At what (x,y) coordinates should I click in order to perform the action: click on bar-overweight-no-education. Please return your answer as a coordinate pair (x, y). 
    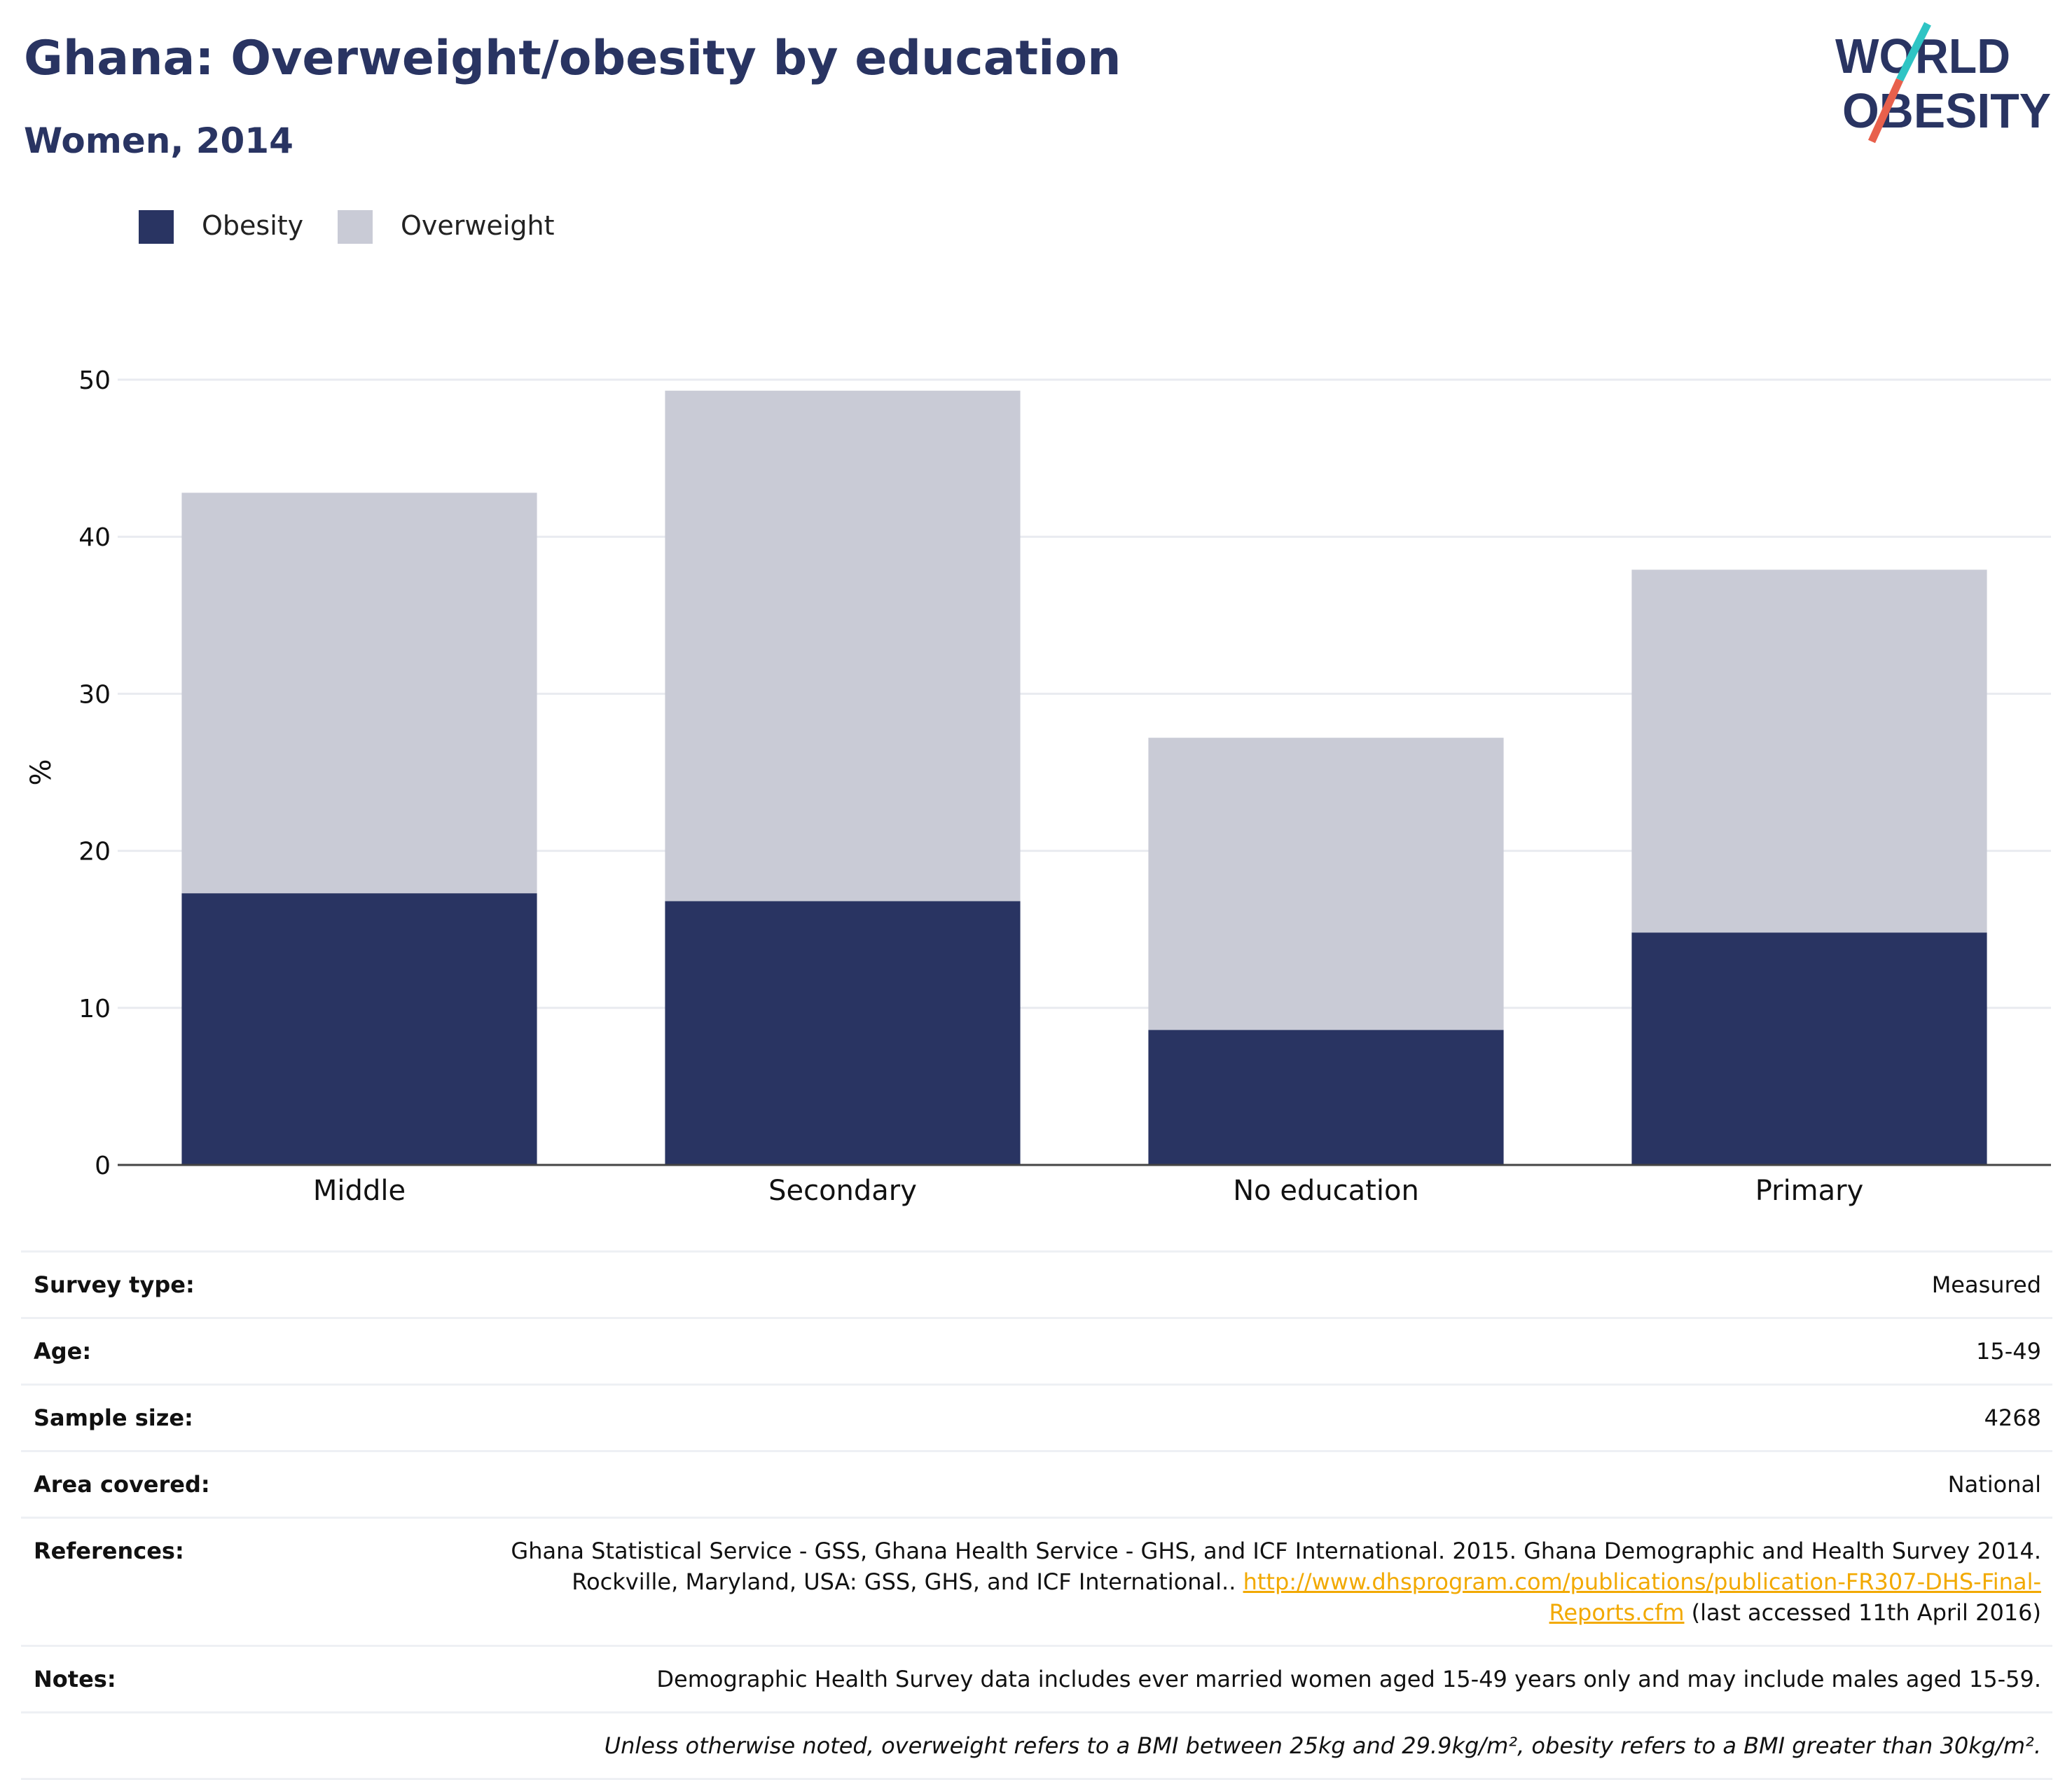
    Looking at the image, I should click on (1326, 884).